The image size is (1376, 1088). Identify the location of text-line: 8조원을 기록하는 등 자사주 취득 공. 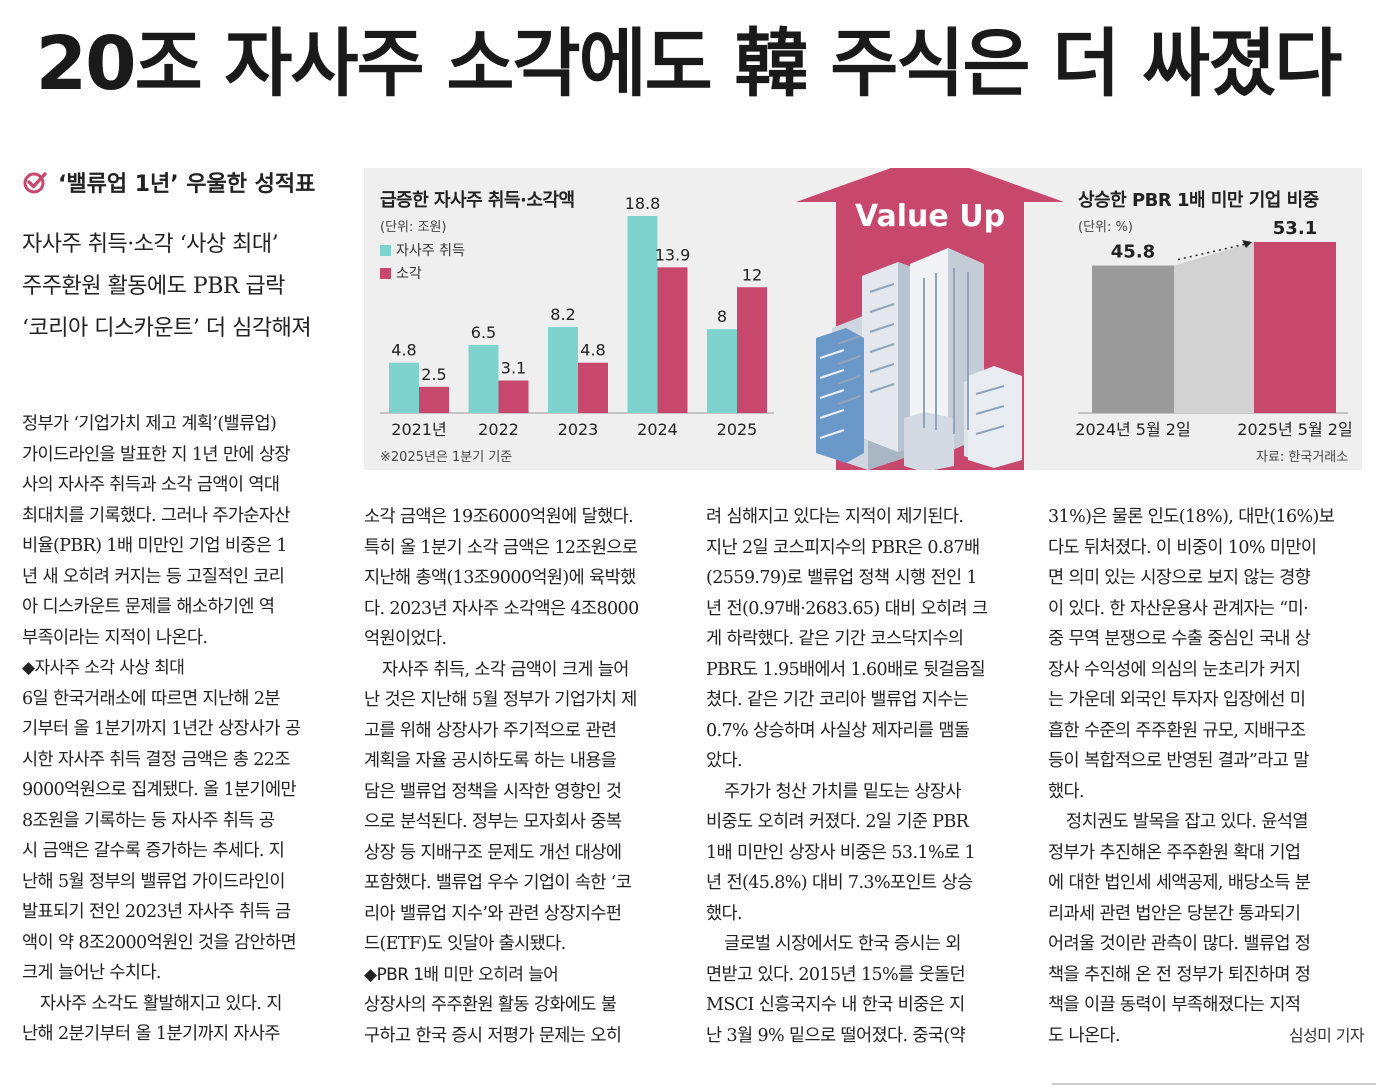
(148, 820).